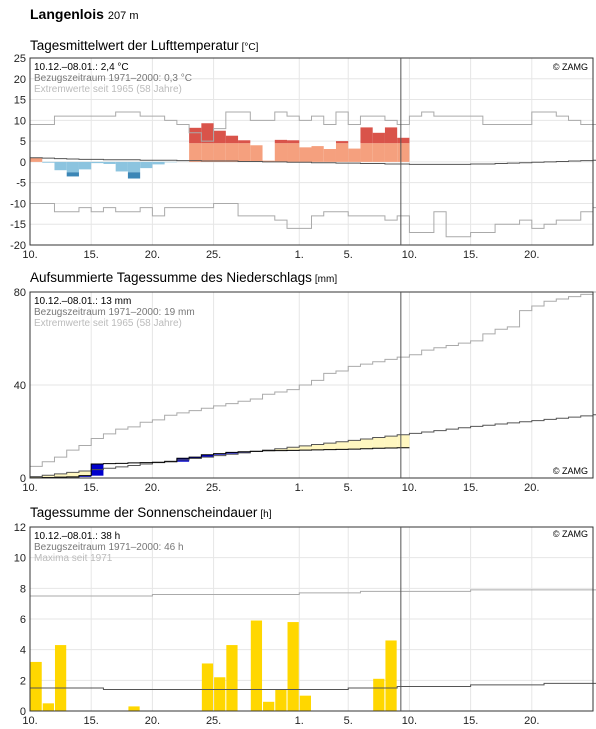 The image size is (596, 729). What do you see at coordinates (313, 220) in the screenshot?
I see `extreme-min-line` at bounding box center [313, 220].